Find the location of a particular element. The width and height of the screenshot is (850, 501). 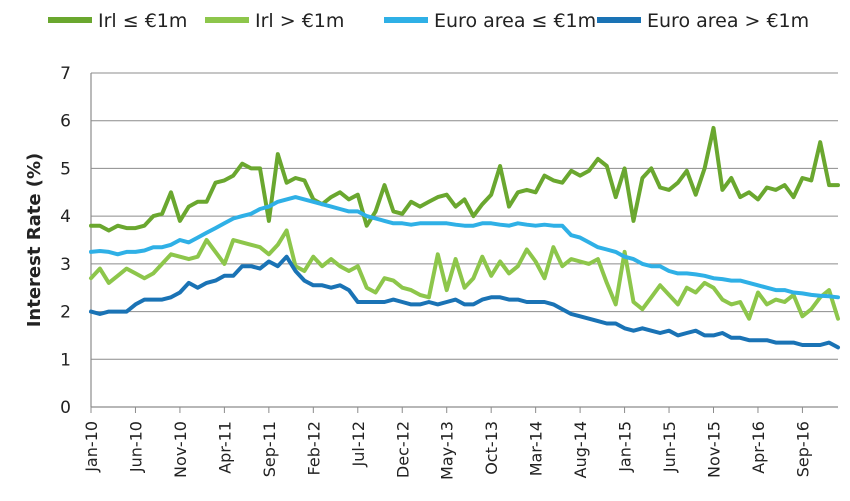

y-tick-label: 4 is located at coordinates (65, 217).